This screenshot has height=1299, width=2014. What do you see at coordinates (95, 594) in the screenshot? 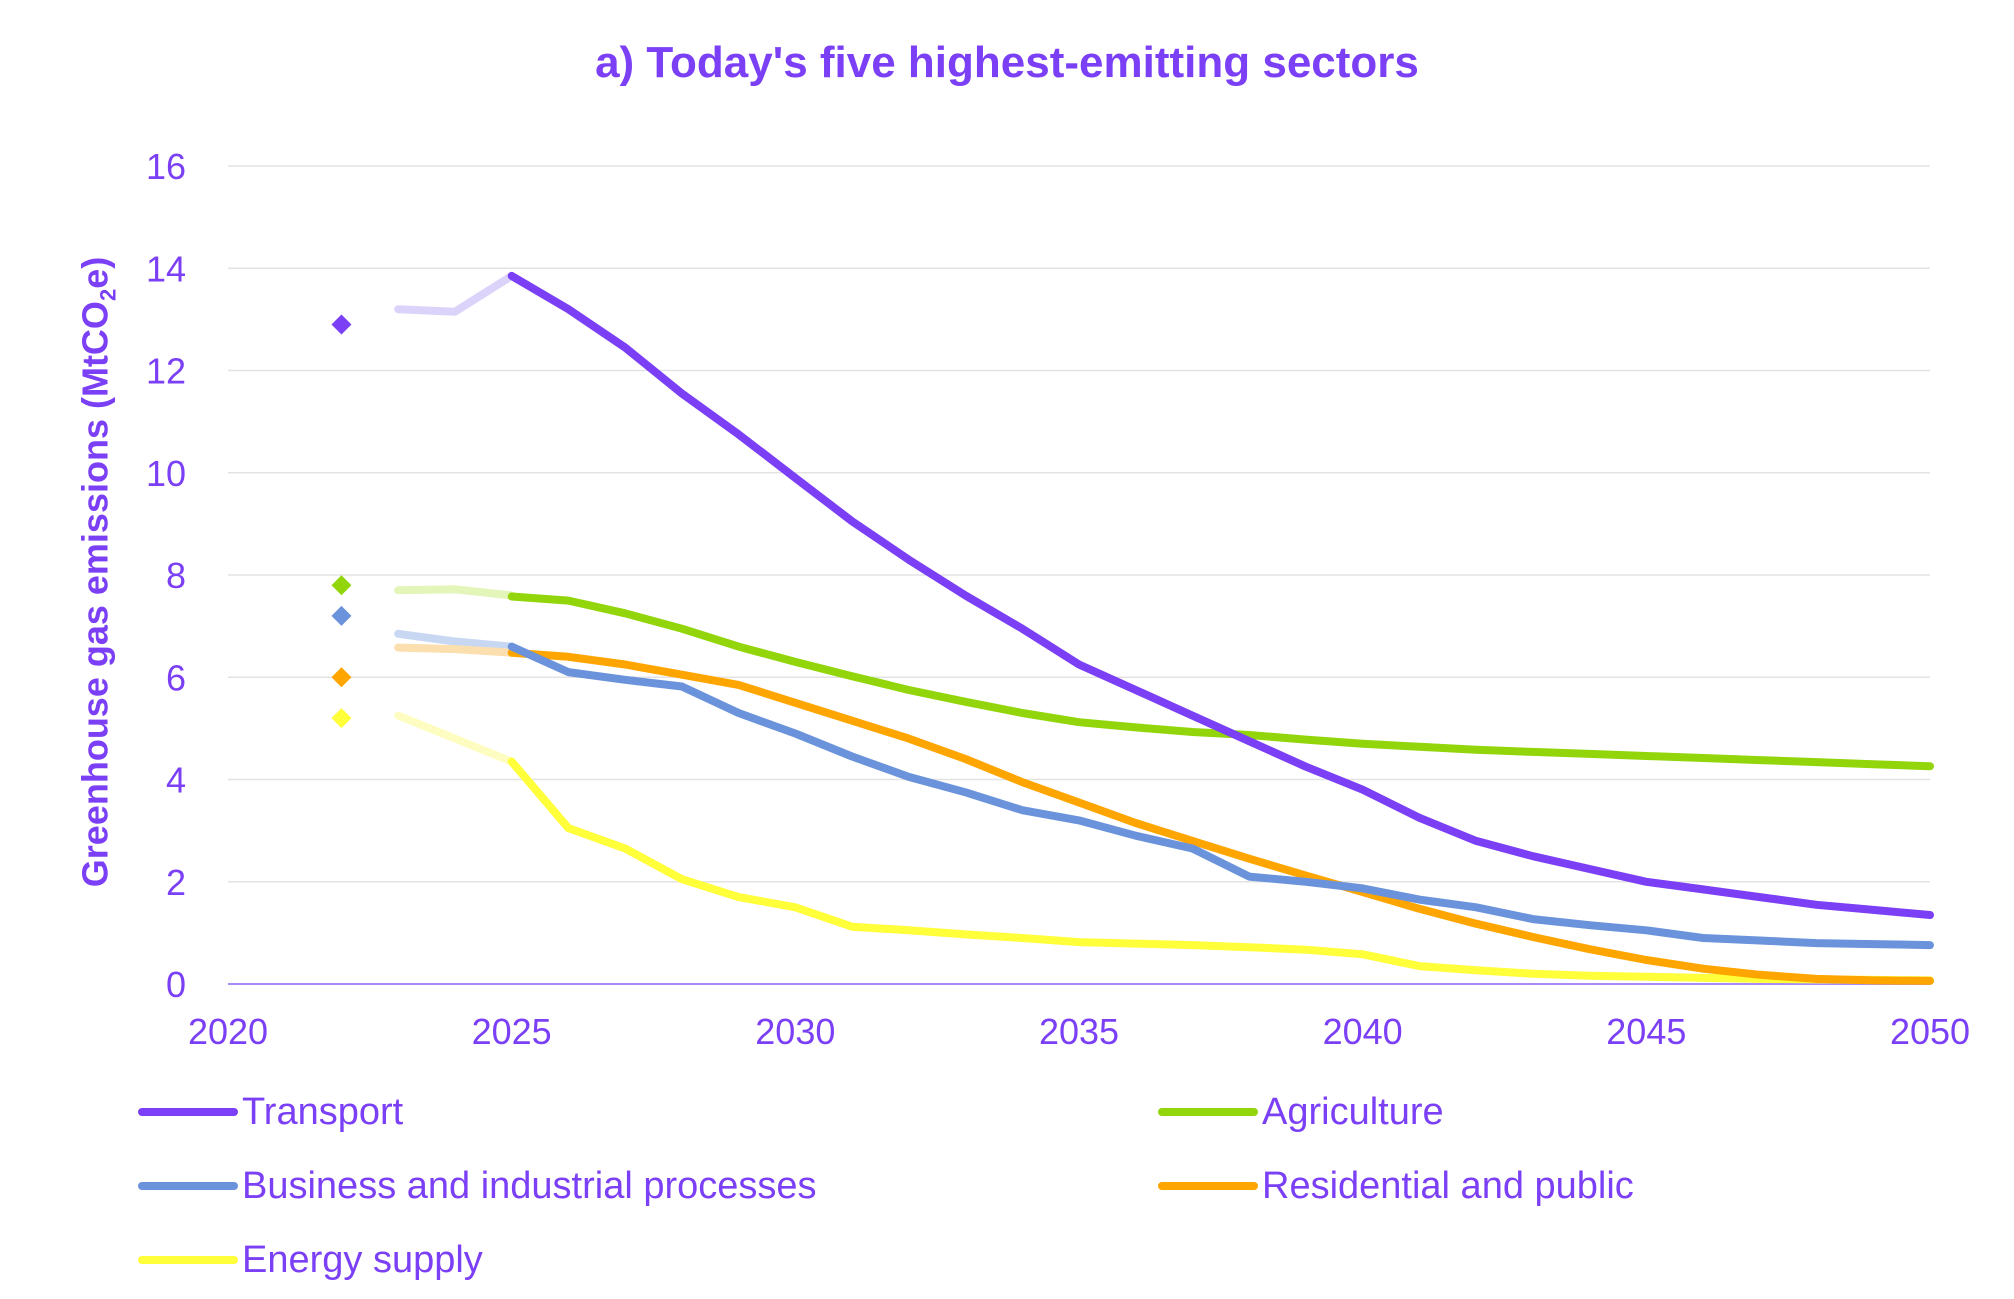
I see `y-axis-label-prefix: Greenhouse gas emissions (MtCO` at bounding box center [95, 594].